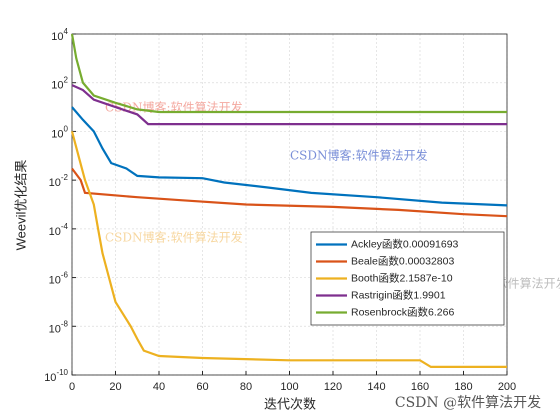  I want to click on legend-label: Rosenbrock函数6.266, so click(402, 311).